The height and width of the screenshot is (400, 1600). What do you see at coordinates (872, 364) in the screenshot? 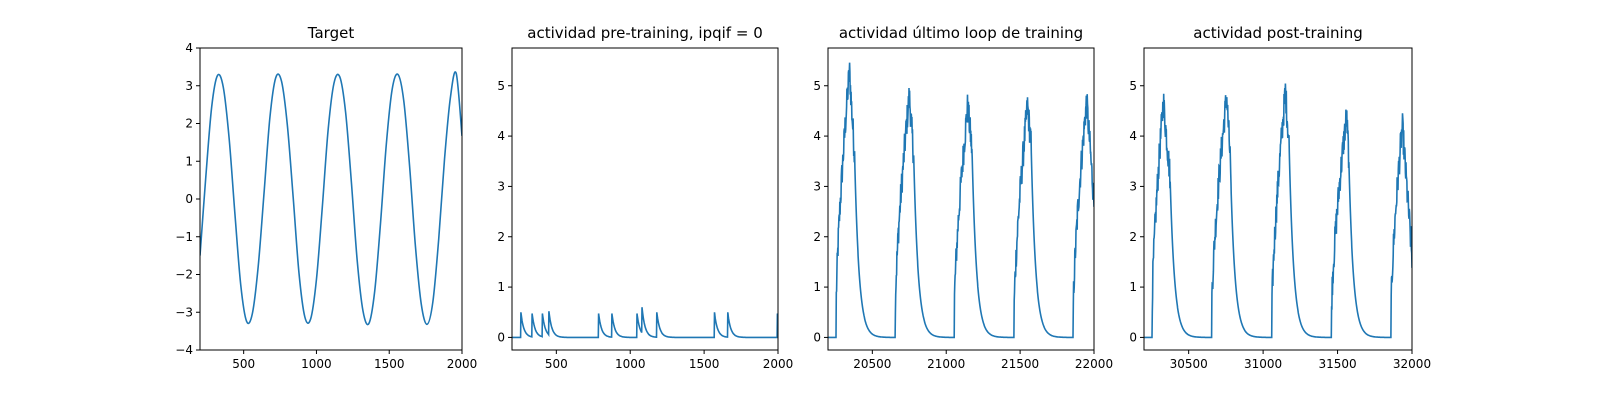
I see `x-tick-label: 20500` at bounding box center [872, 364].